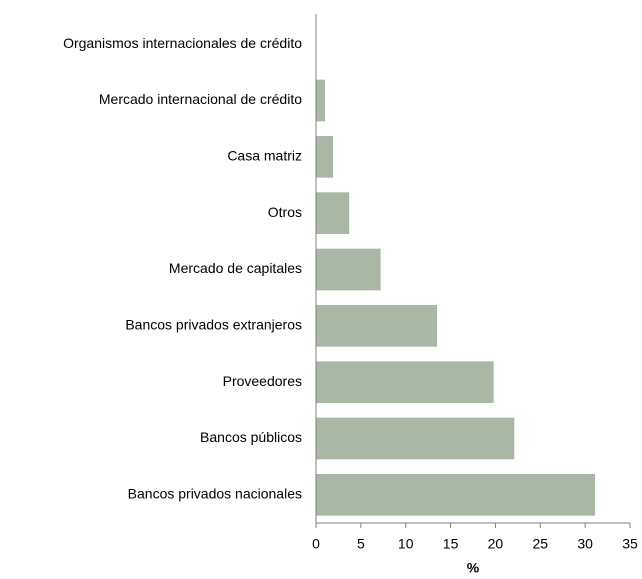  Describe the element at coordinates (264, 156) in the screenshot. I see `y-tick-label: Casa matriz` at that location.